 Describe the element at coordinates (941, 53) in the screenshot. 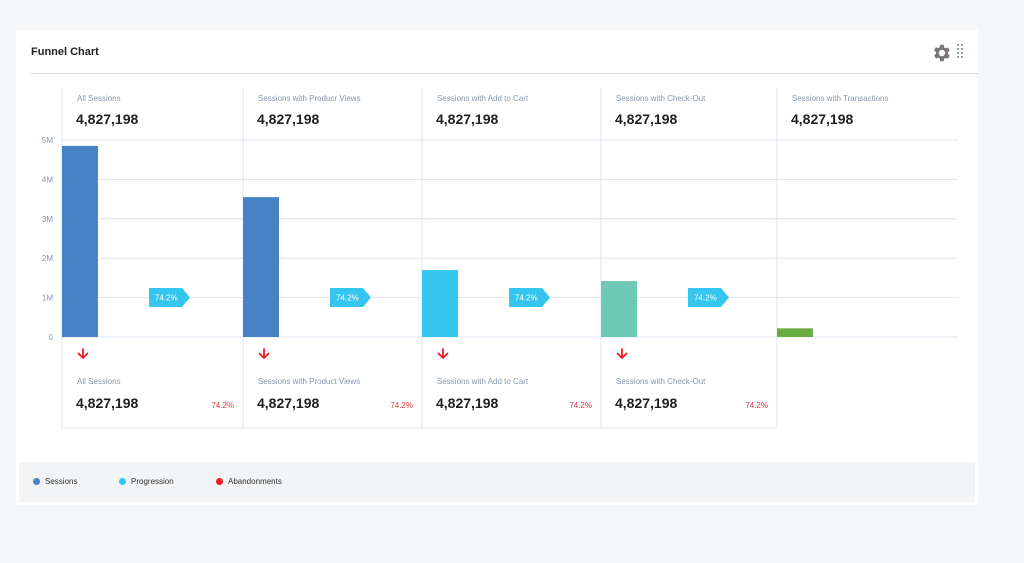

I see `gear-icon` at that location.